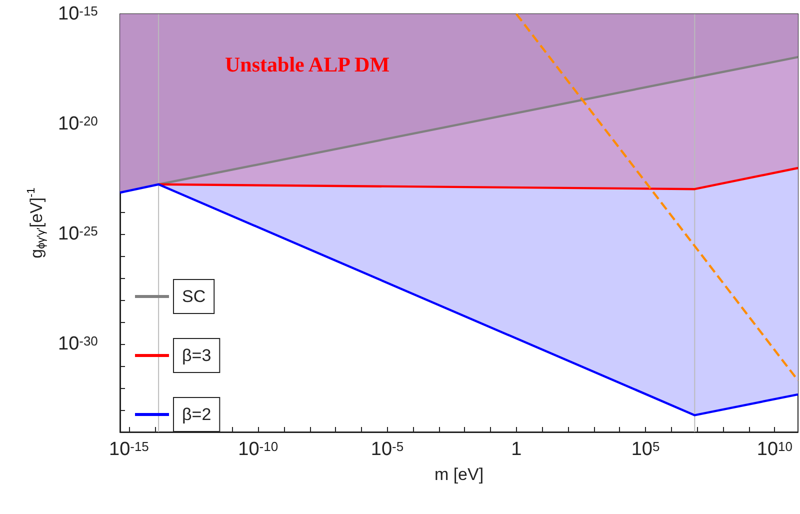 The height and width of the screenshot is (514, 800). I want to click on x-tick-label: 1, so click(516, 449).